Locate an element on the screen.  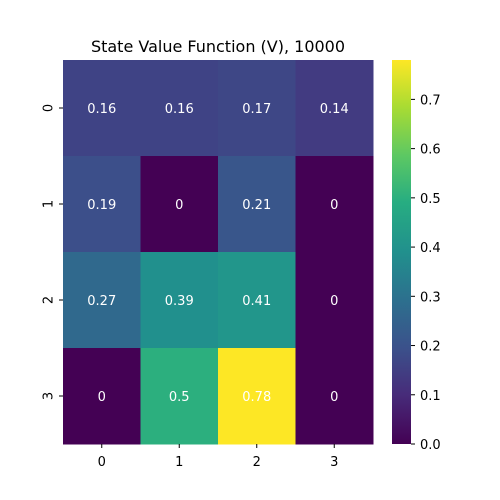
y-tick-label-2: 2 is located at coordinates (49, 300).